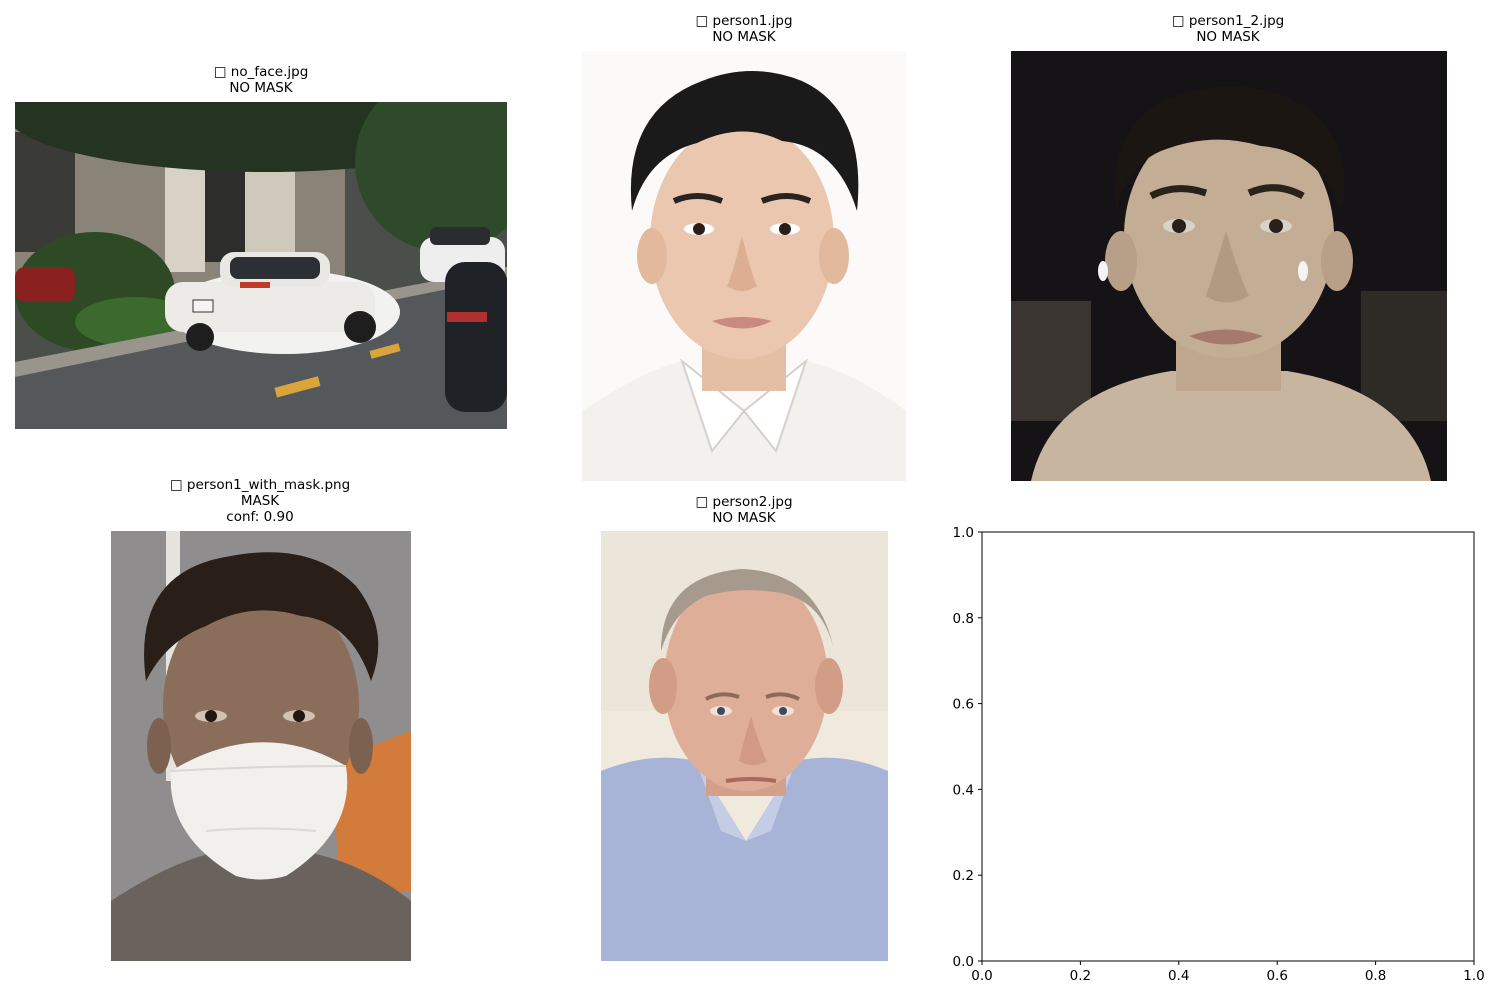 This screenshot has width=1500, height=1000. I want to click on panel-title-person1-with-mask: □ person1_with_mask.png MASK conf: 0.90, so click(260, 501).